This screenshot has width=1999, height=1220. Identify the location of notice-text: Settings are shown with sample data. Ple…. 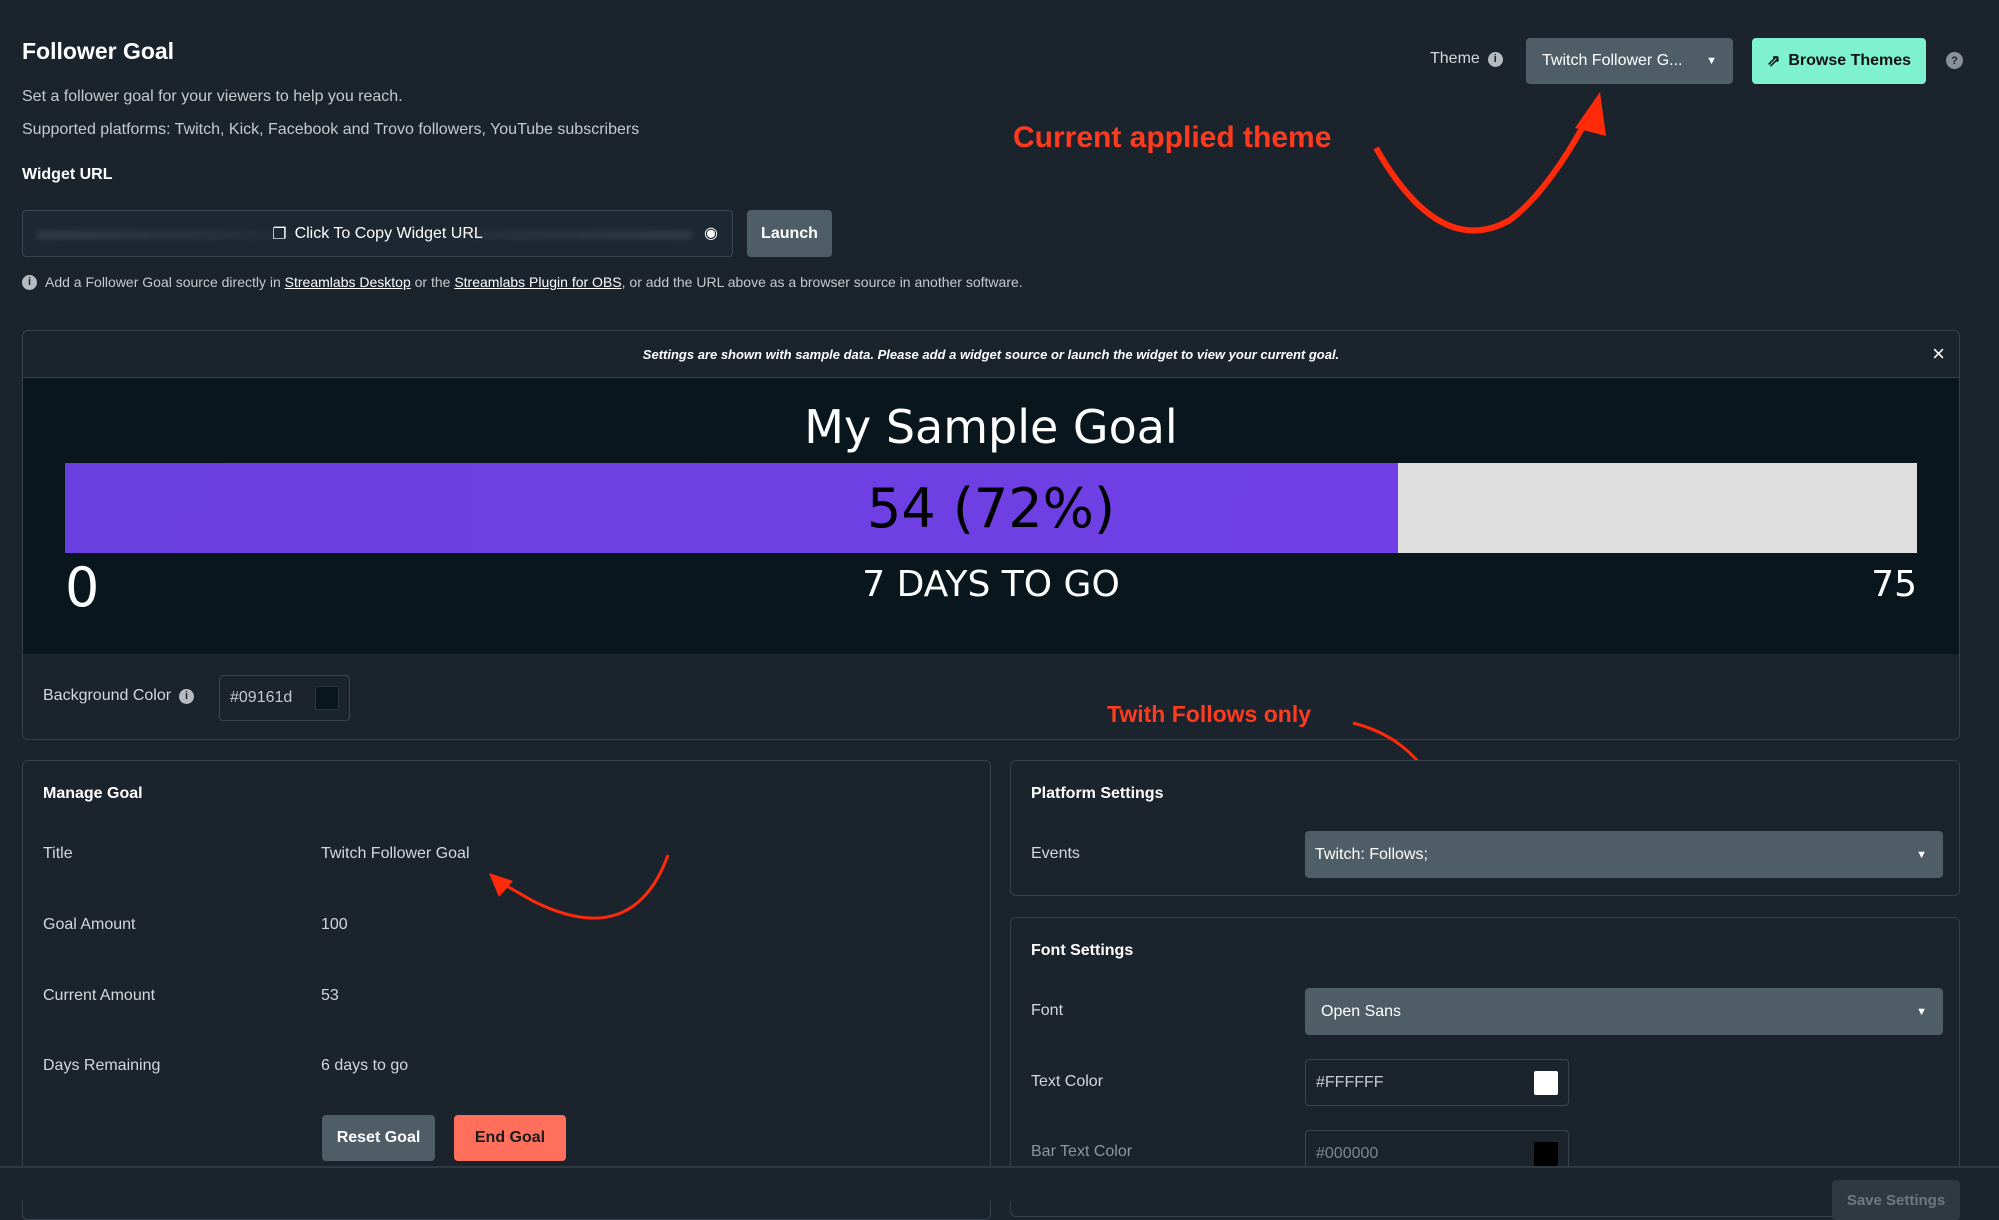
(991, 354).